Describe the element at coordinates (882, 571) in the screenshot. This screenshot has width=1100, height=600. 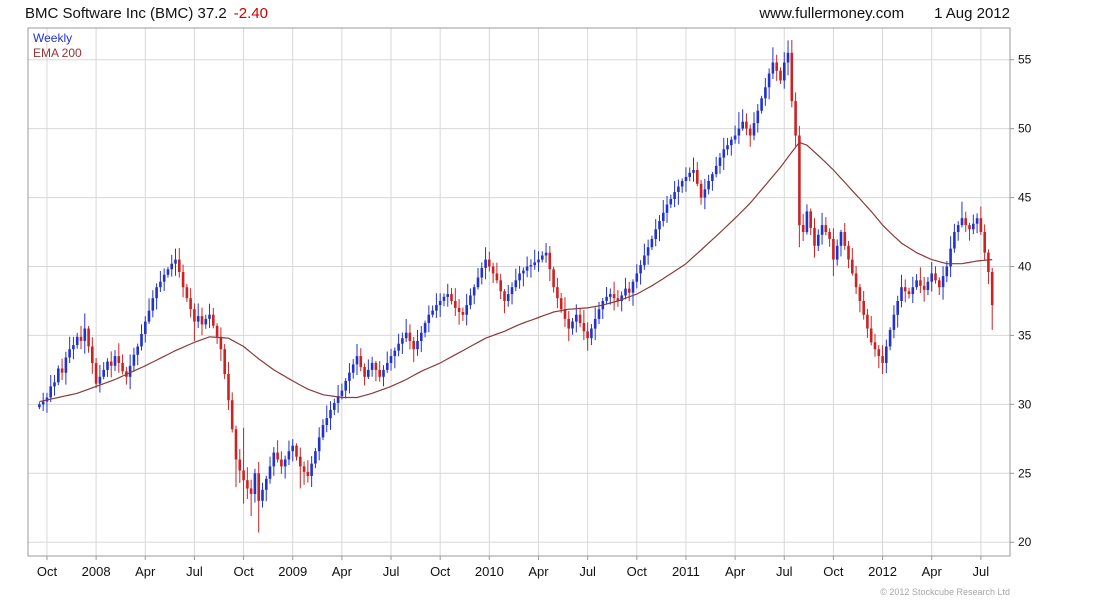
I see `svg-text: 2012` at that location.